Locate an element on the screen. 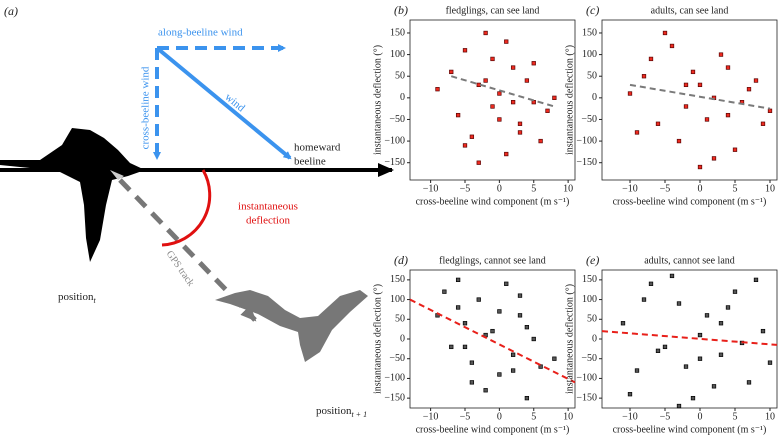 The width and height of the screenshot is (779, 437). y-tick-label: 150 is located at coordinates (589, 279).